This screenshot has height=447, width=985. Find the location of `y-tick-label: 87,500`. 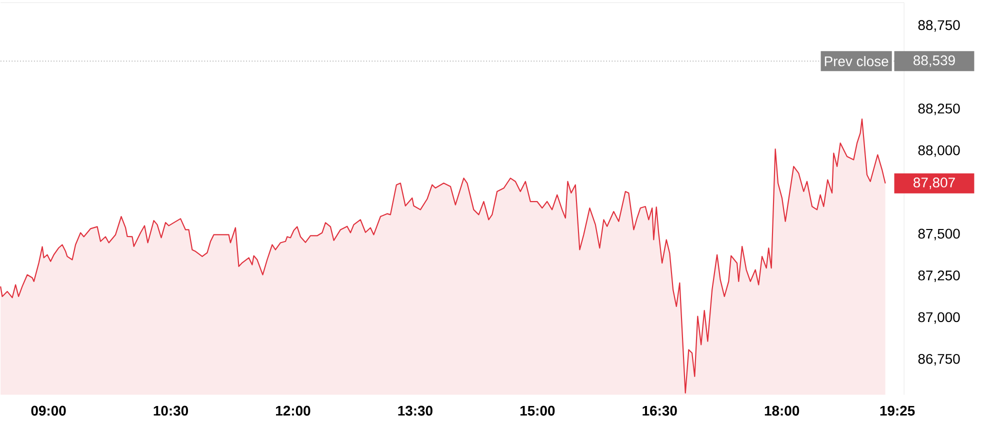

y-tick-label: 87,500 is located at coordinates (939, 234).